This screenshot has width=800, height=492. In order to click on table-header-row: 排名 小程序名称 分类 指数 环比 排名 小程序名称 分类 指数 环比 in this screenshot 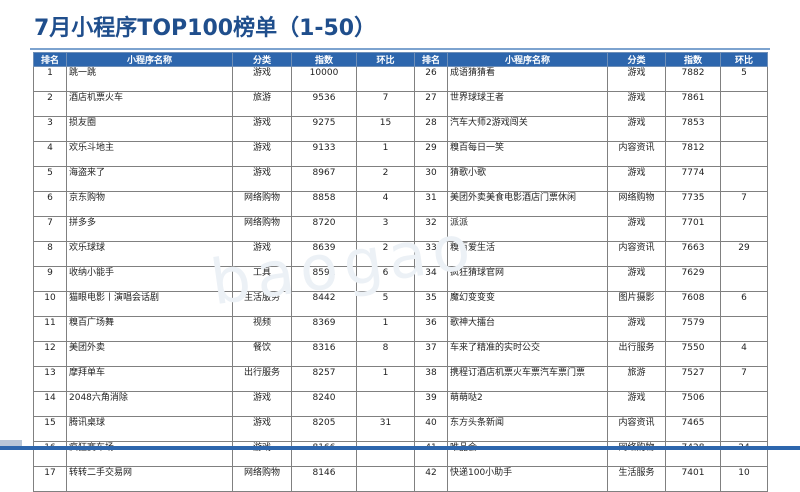, I will do `click(400, 59)`.